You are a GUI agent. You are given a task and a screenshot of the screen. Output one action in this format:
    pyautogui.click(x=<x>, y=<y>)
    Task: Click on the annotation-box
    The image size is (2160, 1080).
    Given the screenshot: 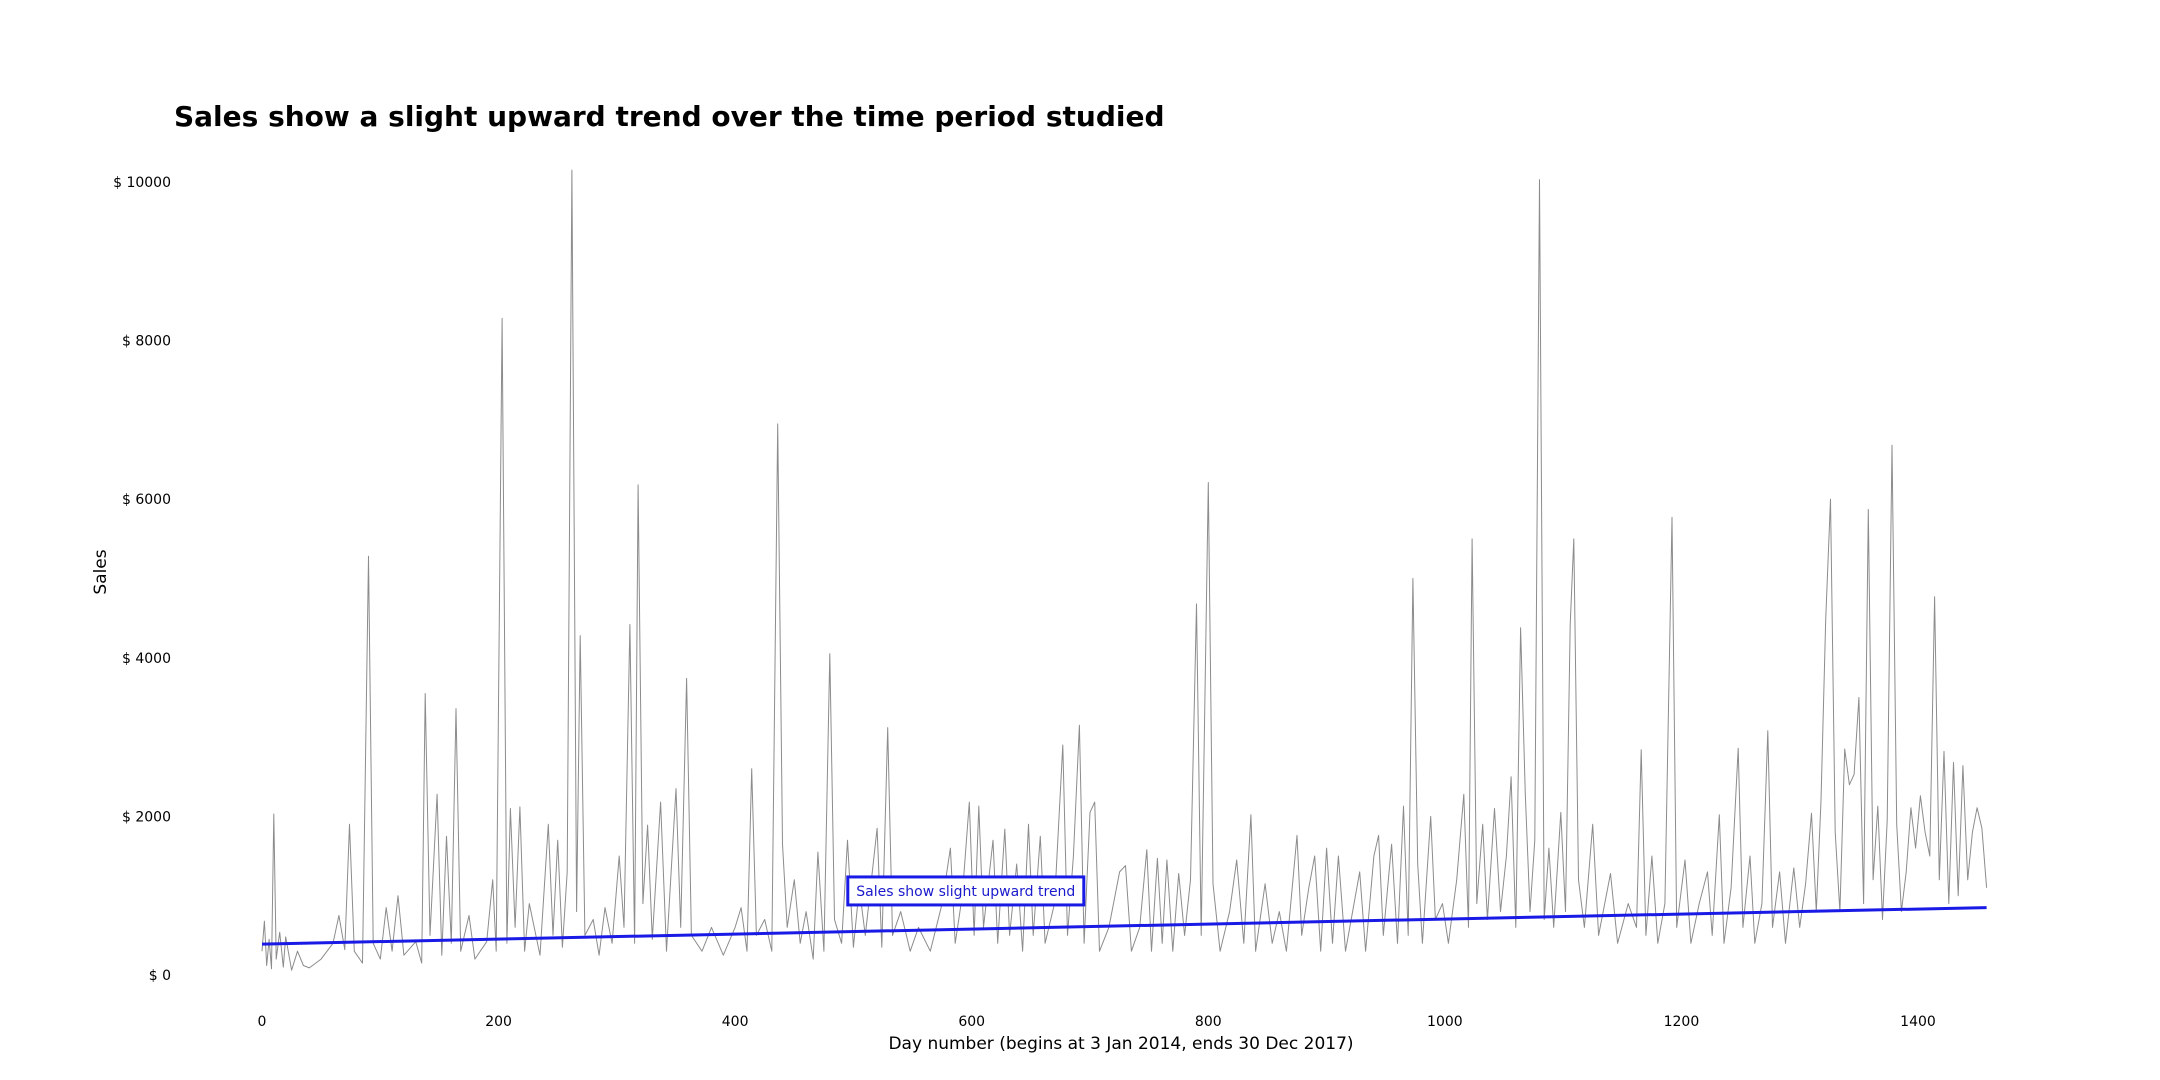 What is the action you would take?
    pyautogui.click(x=966, y=891)
    